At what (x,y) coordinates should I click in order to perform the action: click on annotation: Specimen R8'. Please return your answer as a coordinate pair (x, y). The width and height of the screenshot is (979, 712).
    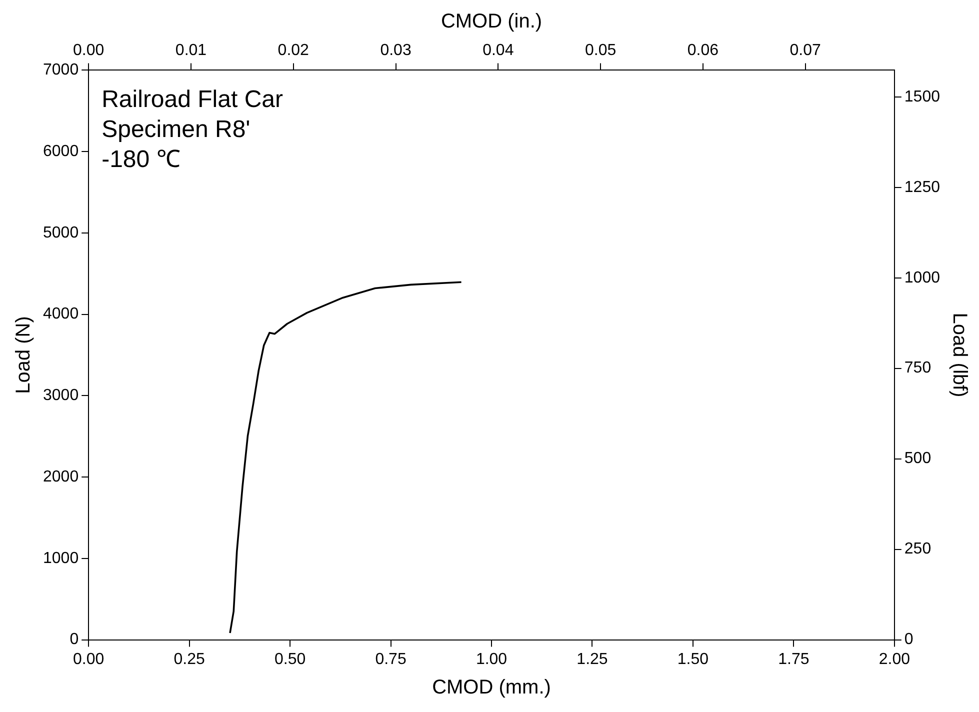
    Looking at the image, I should click on (176, 129).